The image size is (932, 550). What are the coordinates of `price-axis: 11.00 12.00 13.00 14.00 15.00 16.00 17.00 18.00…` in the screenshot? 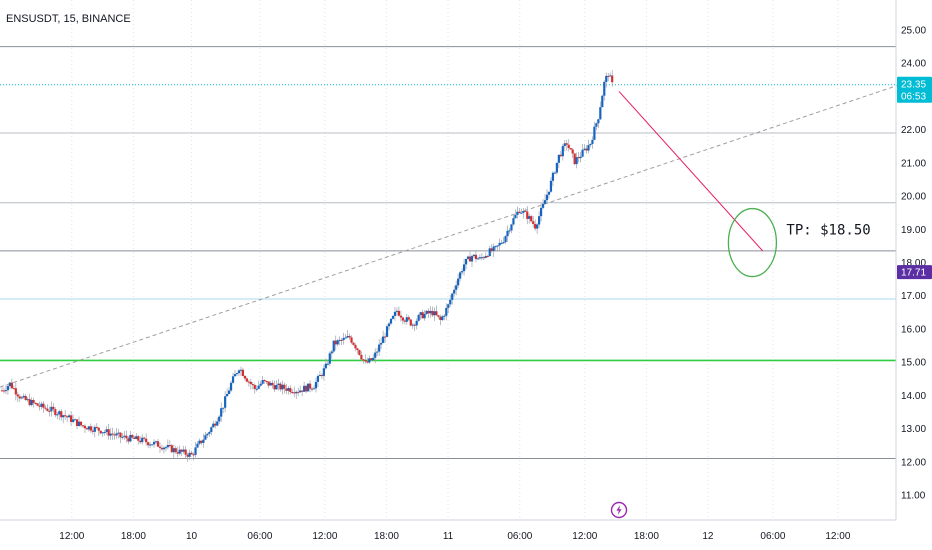 It's located at (913, 264).